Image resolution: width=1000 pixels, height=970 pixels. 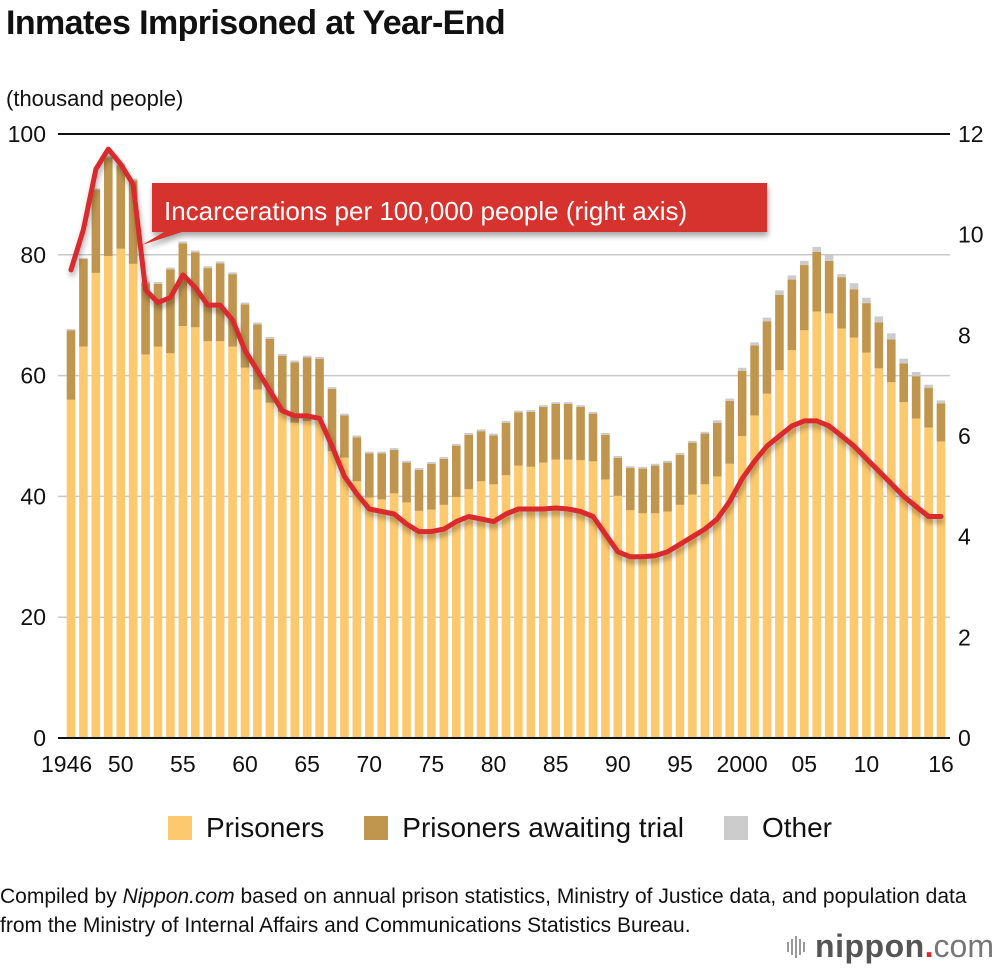 I want to click on x-tick-label: 70, so click(x=369, y=764).